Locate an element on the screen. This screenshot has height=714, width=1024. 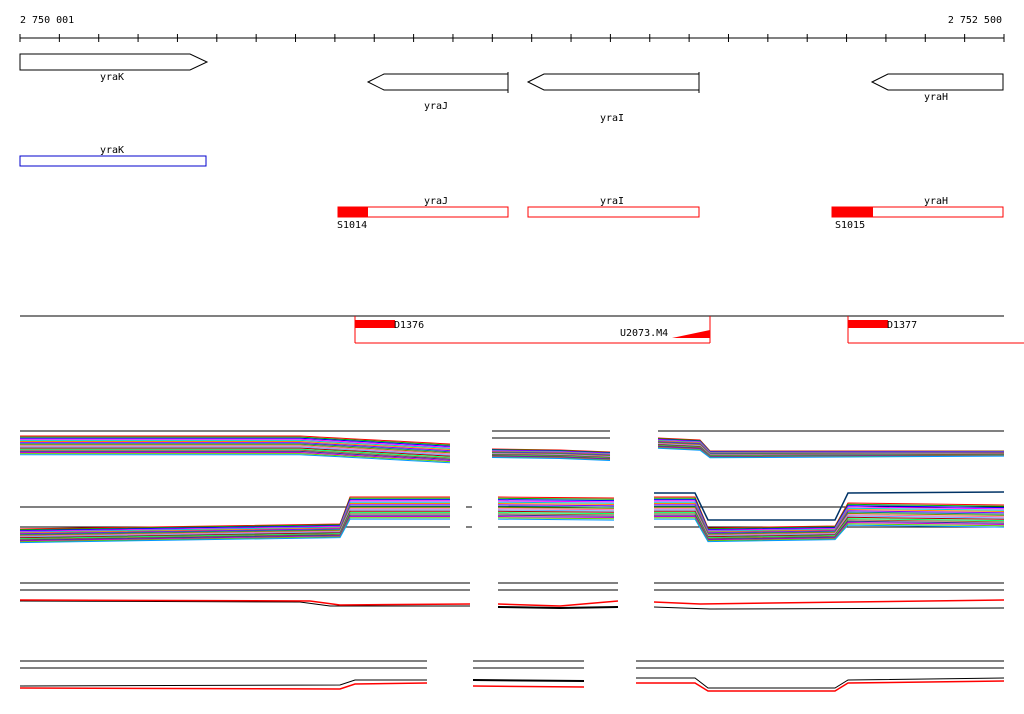
feature-yraI: yraI is located at coordinates (613, 207).